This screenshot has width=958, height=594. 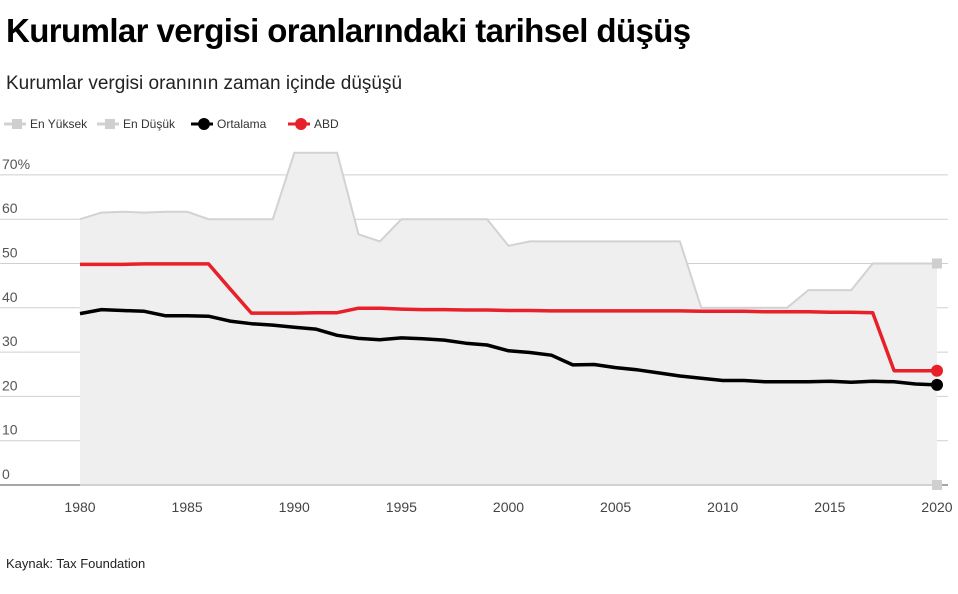 I want to click on source-note: Kaynak: Tax Foundation, so click(x=76, y=563).